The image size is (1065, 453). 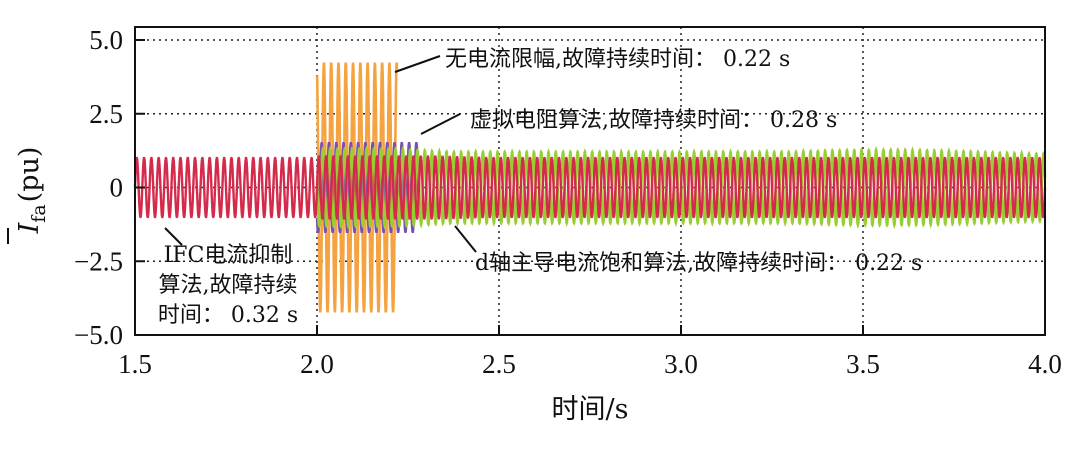 What do you see at coordinates (617, 59) in the screenshot?
I see `annotation-label: 无电流限幅,故障持续时间： 0.22 s` at bounding box center [617, 59].